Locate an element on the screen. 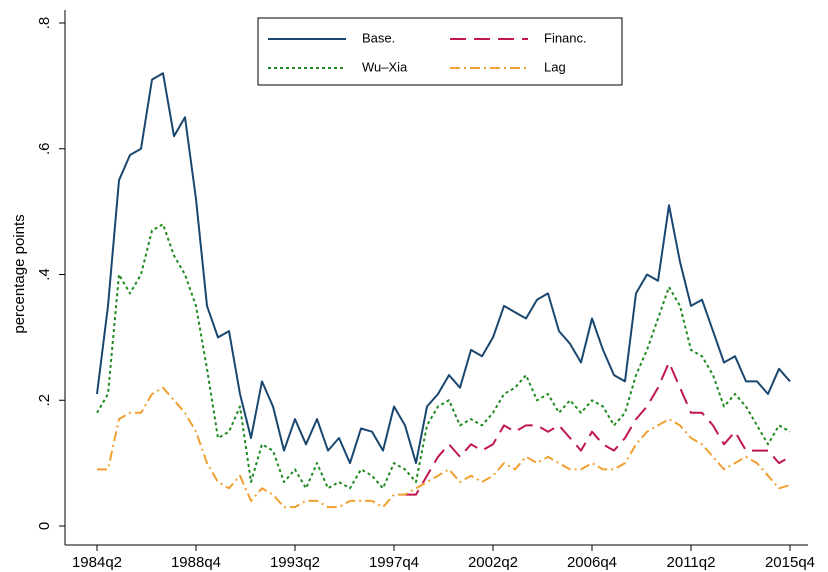  x-tick-label: 1988q4 is located at coordinates (196, 562).